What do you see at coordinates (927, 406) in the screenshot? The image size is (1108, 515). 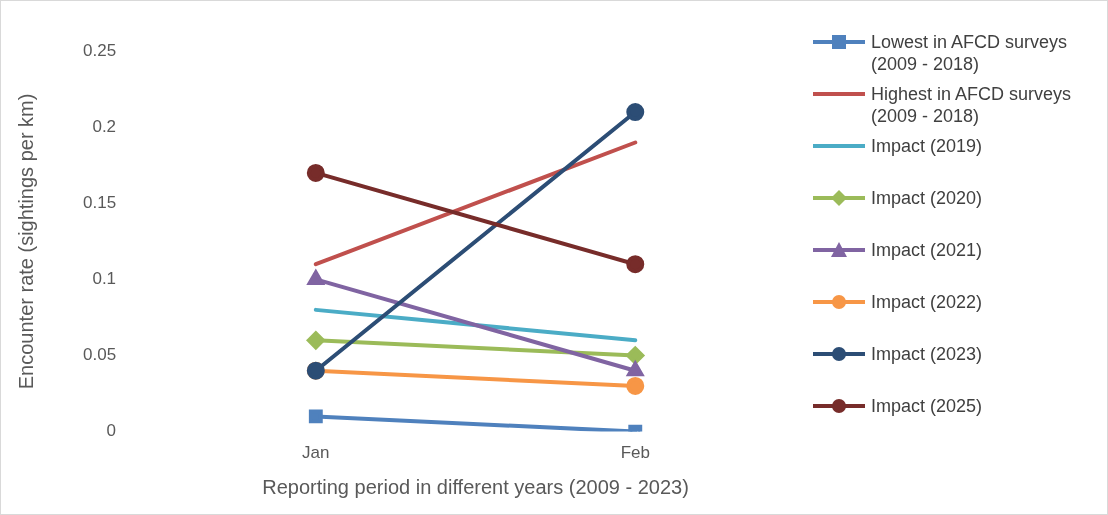 I see `legend-label: Impact (2025)` at bounding box center [927, 406].